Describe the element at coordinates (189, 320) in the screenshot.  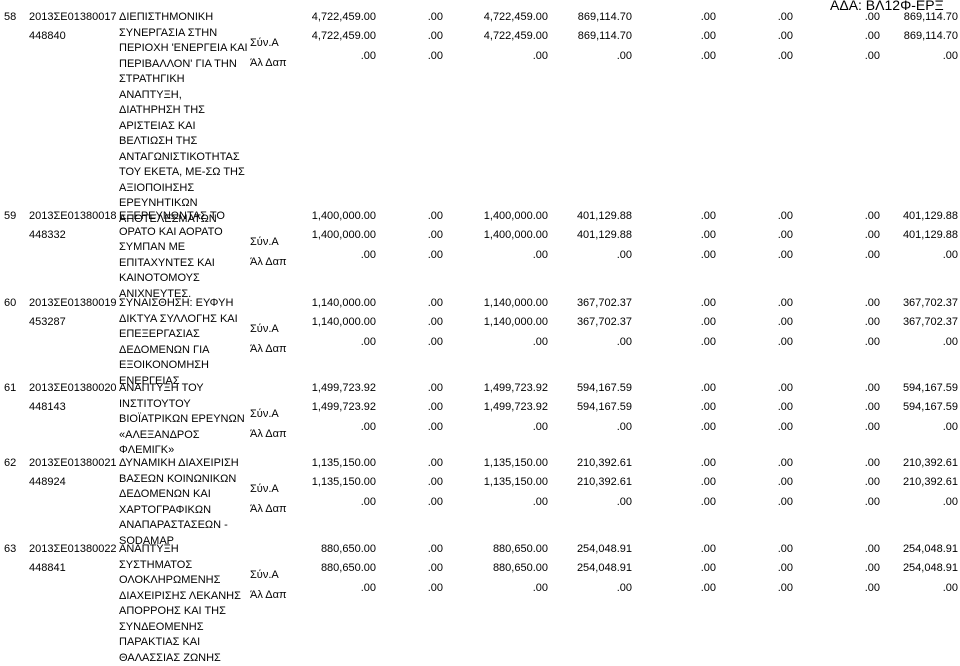
I see `project-title-line: ΔΙΚΤΥΑ ΣΥΛΛΟΓΗΣ ΚΑΙ` at that location.